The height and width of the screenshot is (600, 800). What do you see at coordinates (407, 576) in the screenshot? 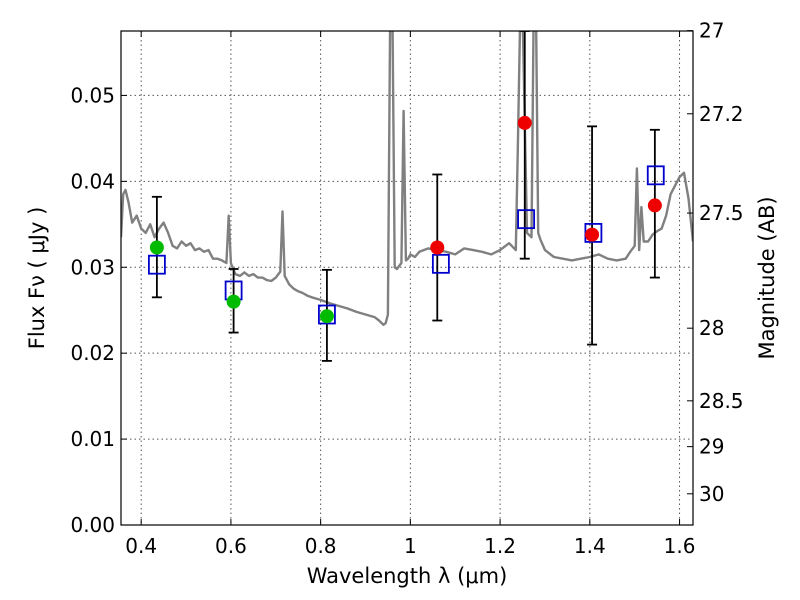
I see `x-axis-label: Wavelength λ (μm)` at bounding box center [407, 576].